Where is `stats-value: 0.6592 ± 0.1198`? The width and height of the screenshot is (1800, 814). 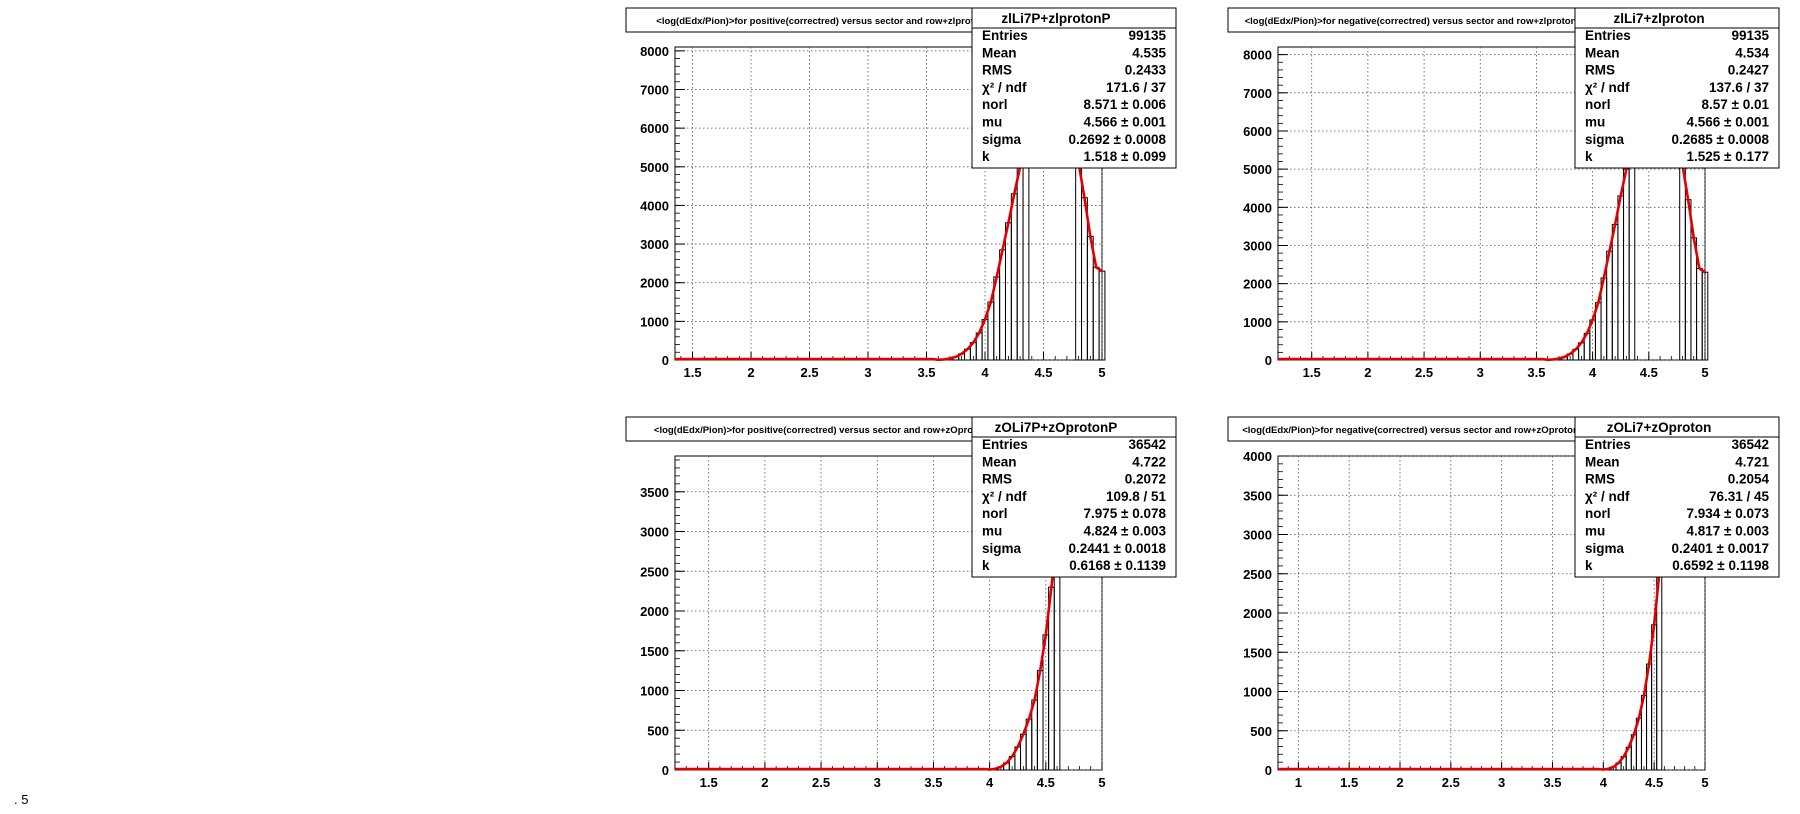
stats-value: 0.6592 ± 0.1198 is located at coordinates (1720, 565).